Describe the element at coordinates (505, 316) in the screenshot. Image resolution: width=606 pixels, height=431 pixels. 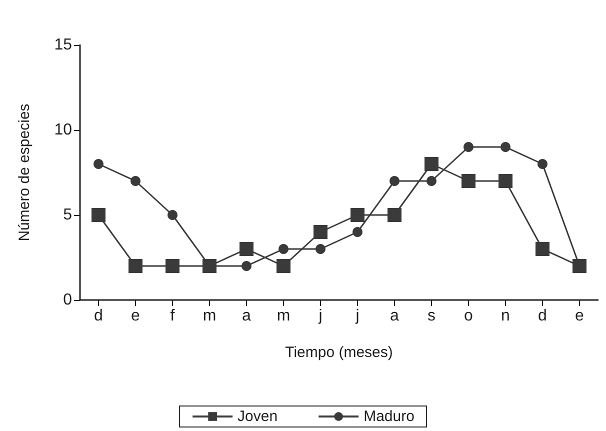
I see `x-tick-label: n` at that location.